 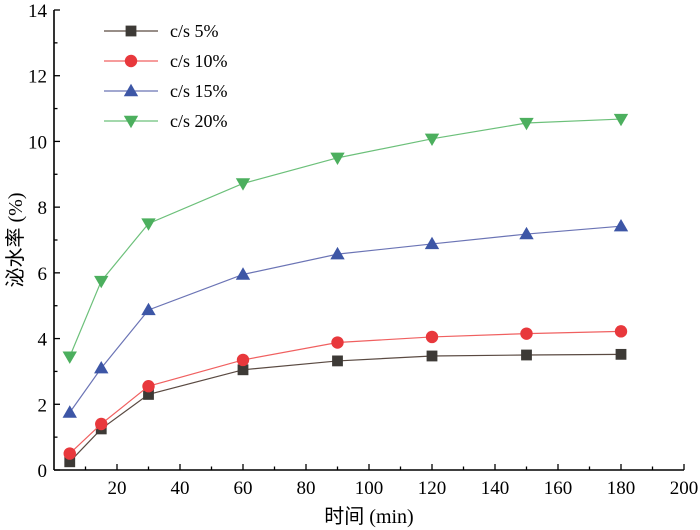 I want to click on x-axis-label: 时间 (min), so click(x=368, y=516).